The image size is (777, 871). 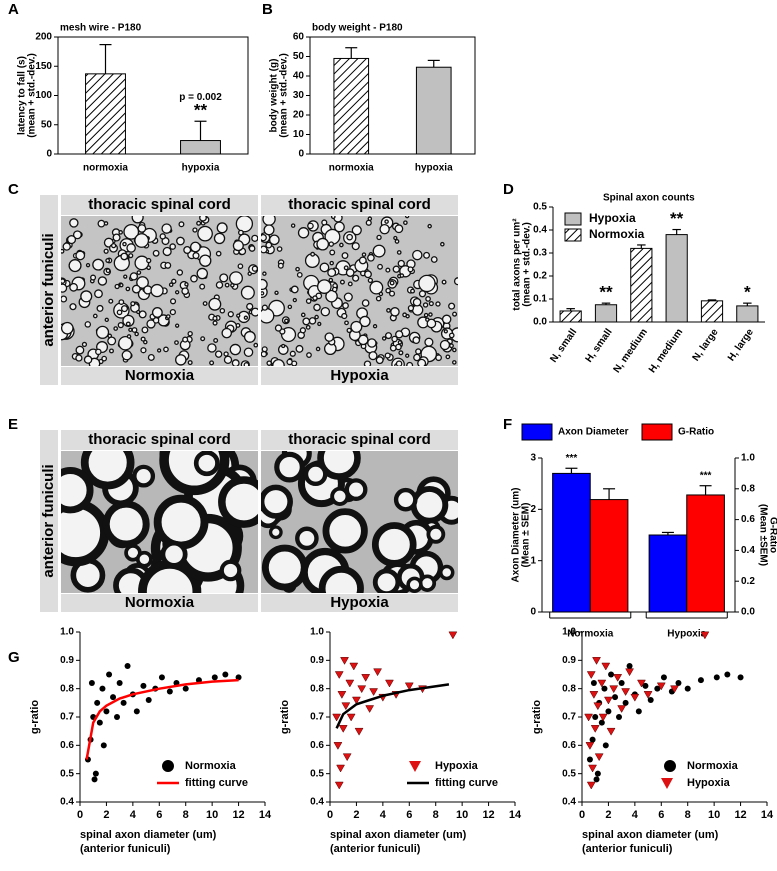 What do you see at coordinates (516, 534) in the screenshot?
I see `y-axis-label: Axon Diameter (um)` at bounding box center [516, 534].